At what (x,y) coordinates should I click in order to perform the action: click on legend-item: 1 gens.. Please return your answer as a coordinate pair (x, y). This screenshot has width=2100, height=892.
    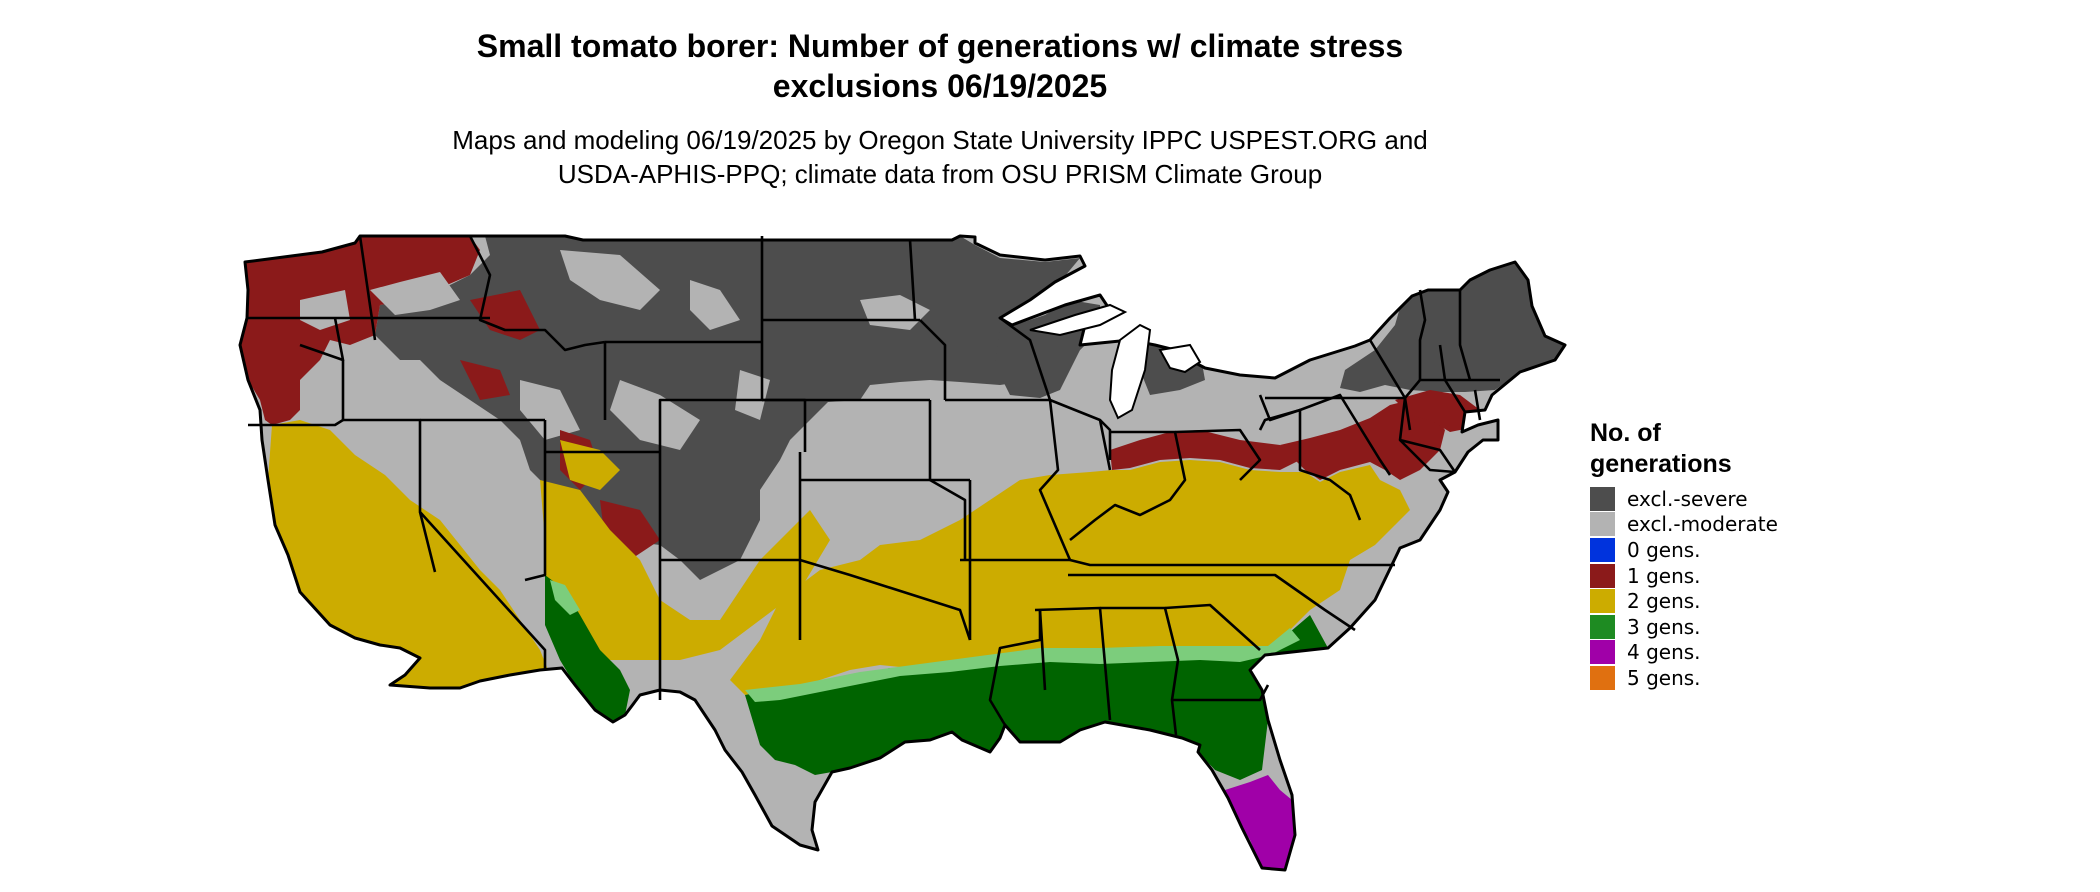
    Looking at the image, I should click on (1740, 576).